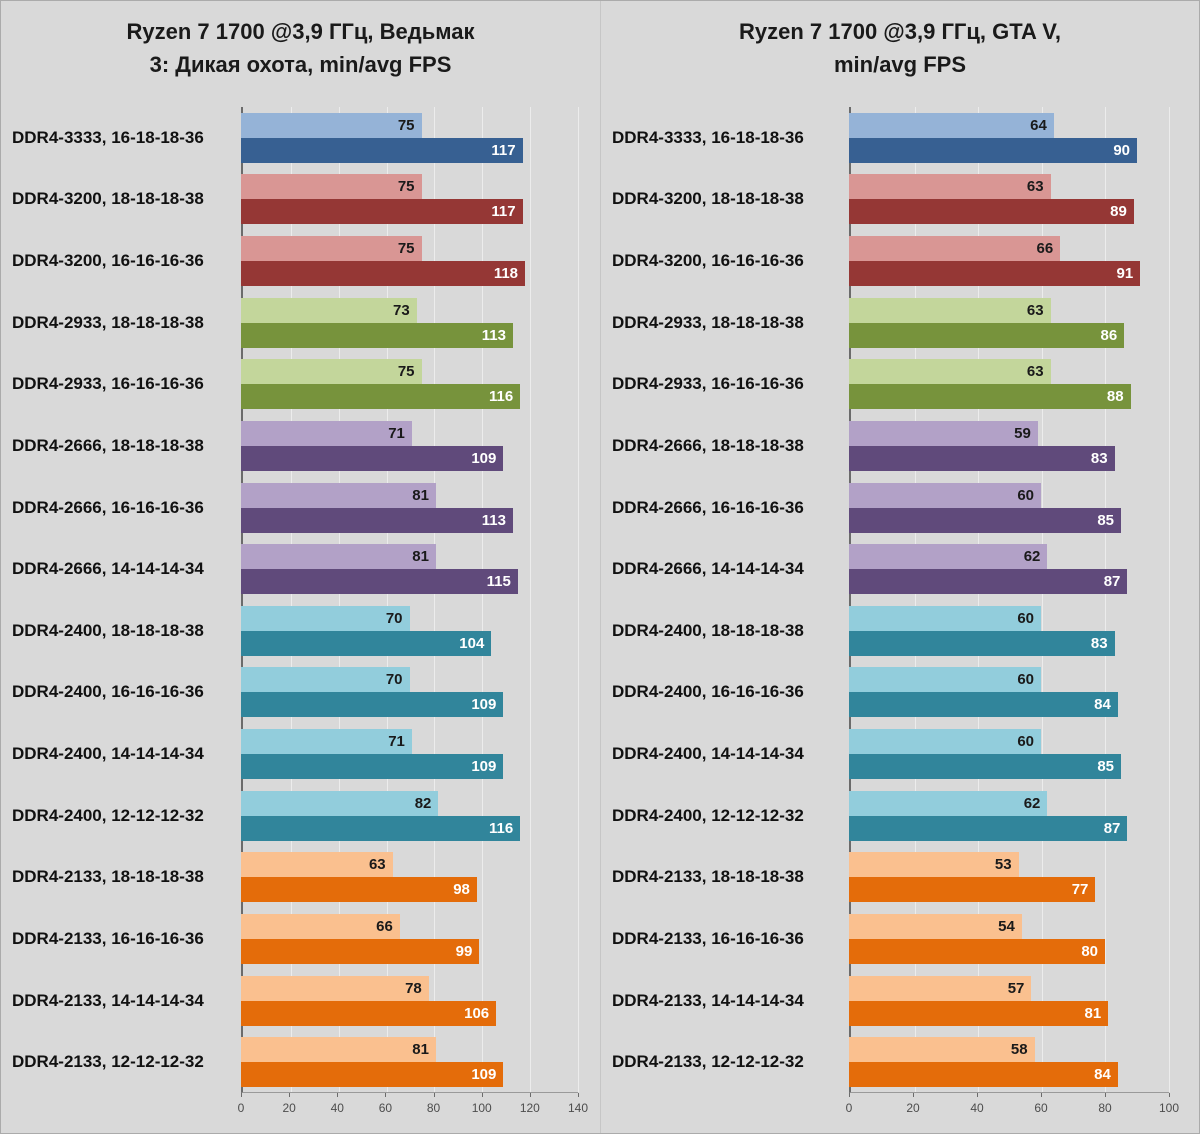 Image resolution: width=1200 pixels, height=1134 pixels. What do you see at coordinates (108, 1000) in the screenshot?
I see `category-label: DDR4-2133, 14-14-14-34` at bounding box center [108, 1000].